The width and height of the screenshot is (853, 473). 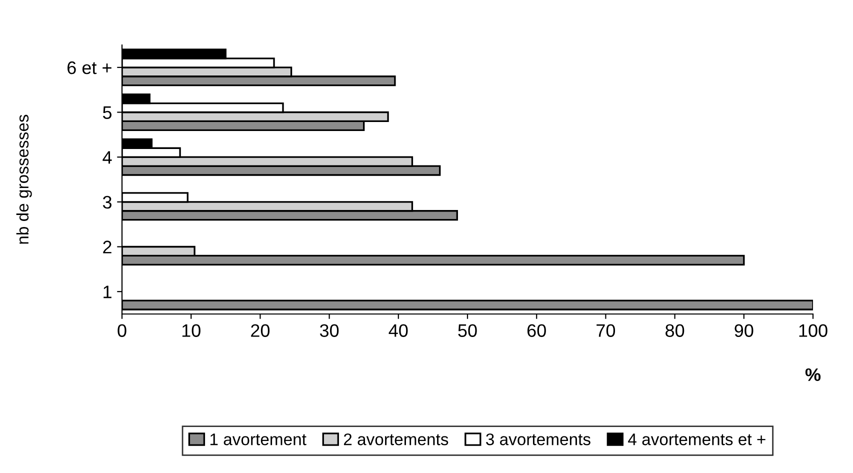 I want to click on x-tick-label: 40, so click(x=398, y=330).